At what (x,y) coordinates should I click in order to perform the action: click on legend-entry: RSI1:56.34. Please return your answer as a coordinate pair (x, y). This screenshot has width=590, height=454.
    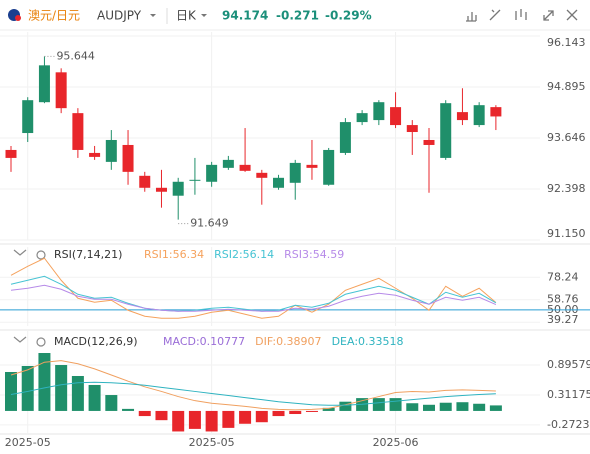
    Looking at the image, I should click on (174, 254).